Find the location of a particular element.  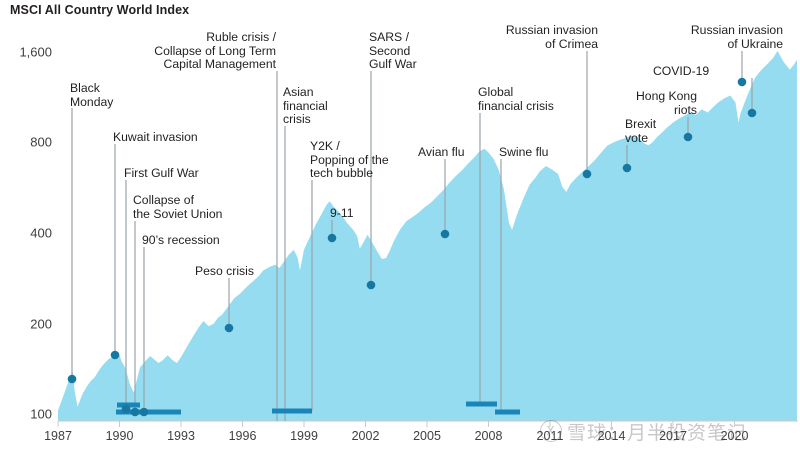

x-tick-label: 2008 is located at coordinates (488, 436).